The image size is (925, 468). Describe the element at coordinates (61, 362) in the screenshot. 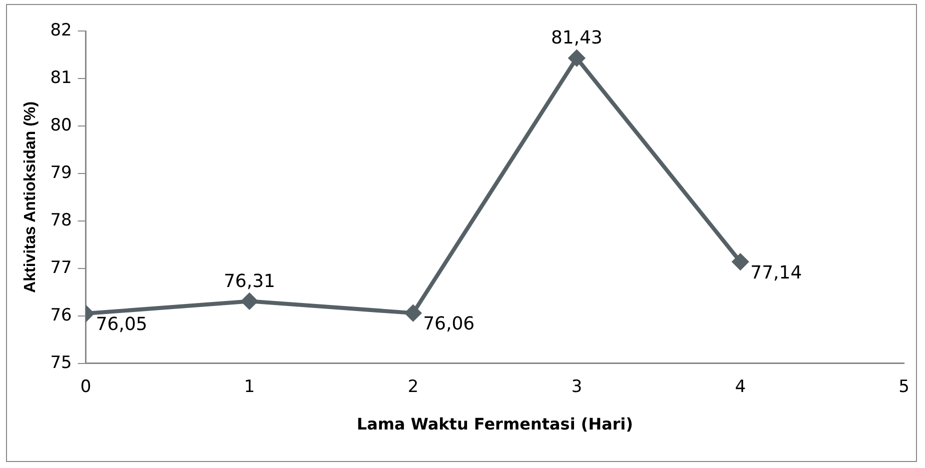

I see `y-tick-label: 75` at that location.